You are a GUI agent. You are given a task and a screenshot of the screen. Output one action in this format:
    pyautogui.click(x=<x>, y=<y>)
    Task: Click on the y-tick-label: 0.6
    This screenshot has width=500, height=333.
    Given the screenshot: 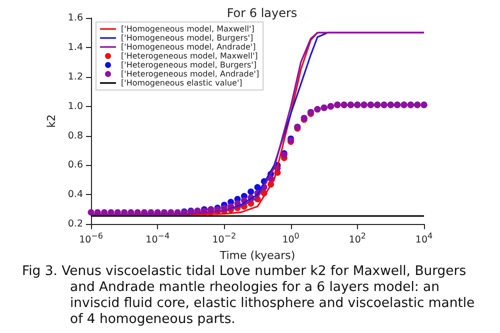 What is the action you would take?
    pyautogui.click(x=75, y=165)
    